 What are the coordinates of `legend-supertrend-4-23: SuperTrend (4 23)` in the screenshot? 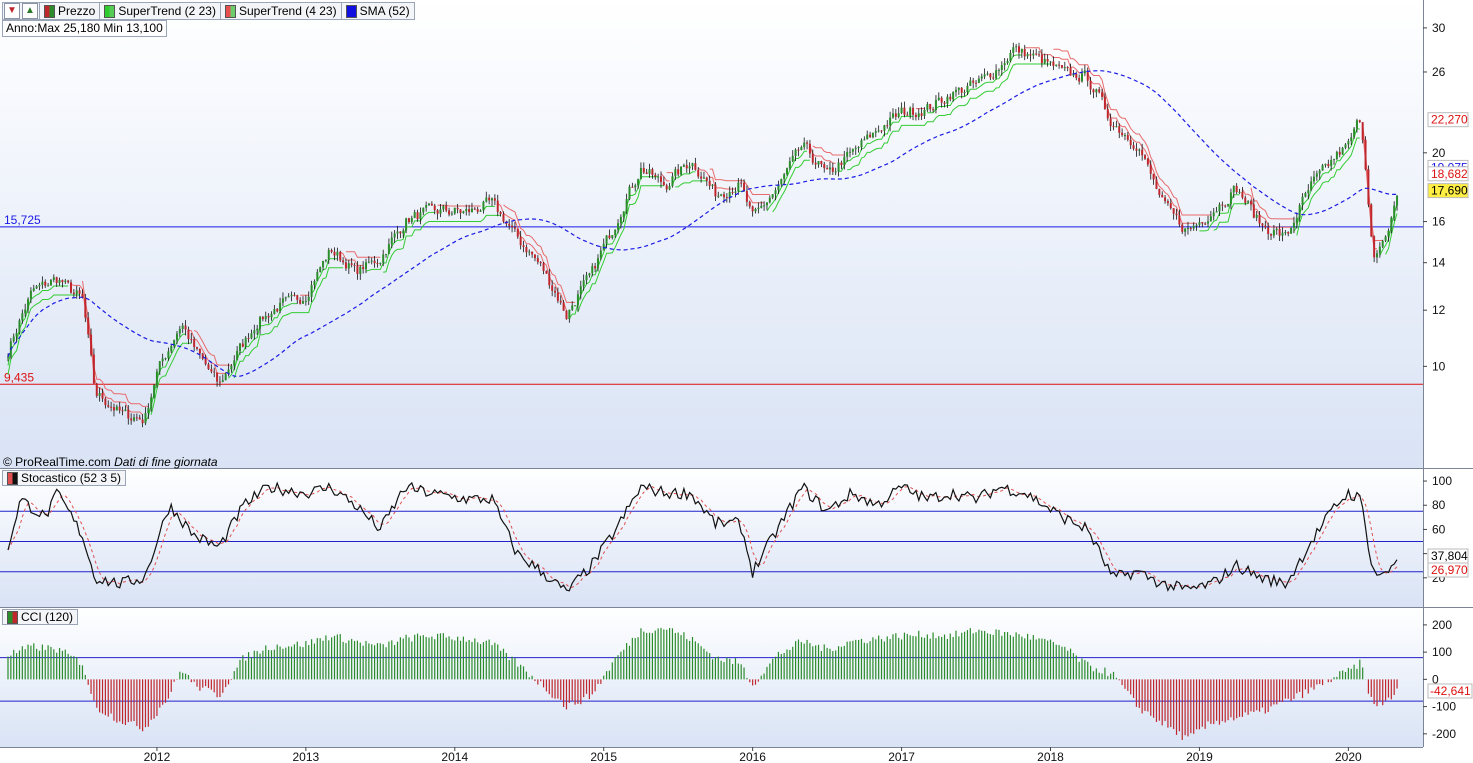 It's located at (280, 11).